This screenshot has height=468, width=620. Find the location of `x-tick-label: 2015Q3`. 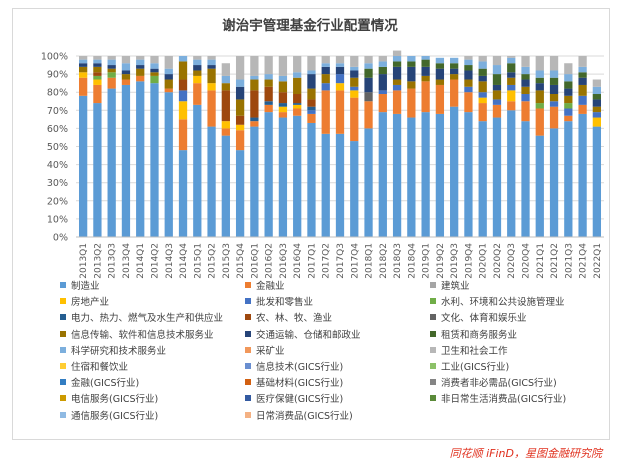

x-tick-label: 2015Q3 is located at coordinates (227, 261).